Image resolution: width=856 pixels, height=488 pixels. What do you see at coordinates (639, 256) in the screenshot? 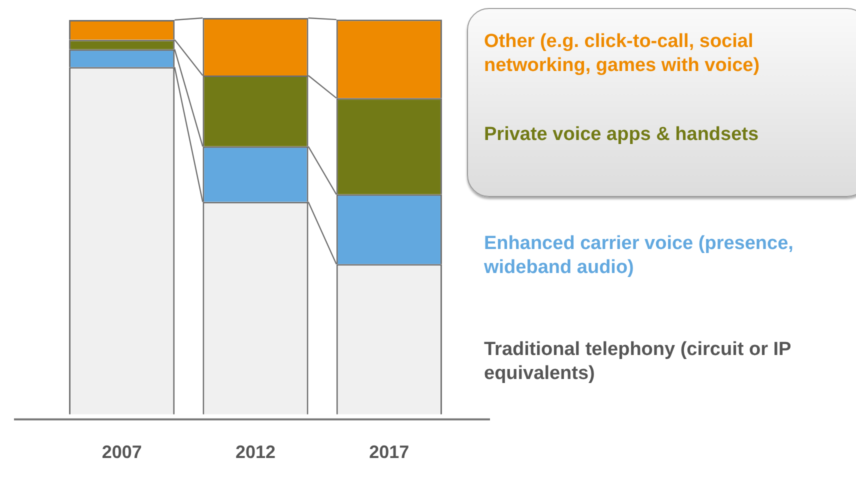
I see `text: Enhanced carrier voice (presence, wideband audio)` at bounding box center [639, 256].